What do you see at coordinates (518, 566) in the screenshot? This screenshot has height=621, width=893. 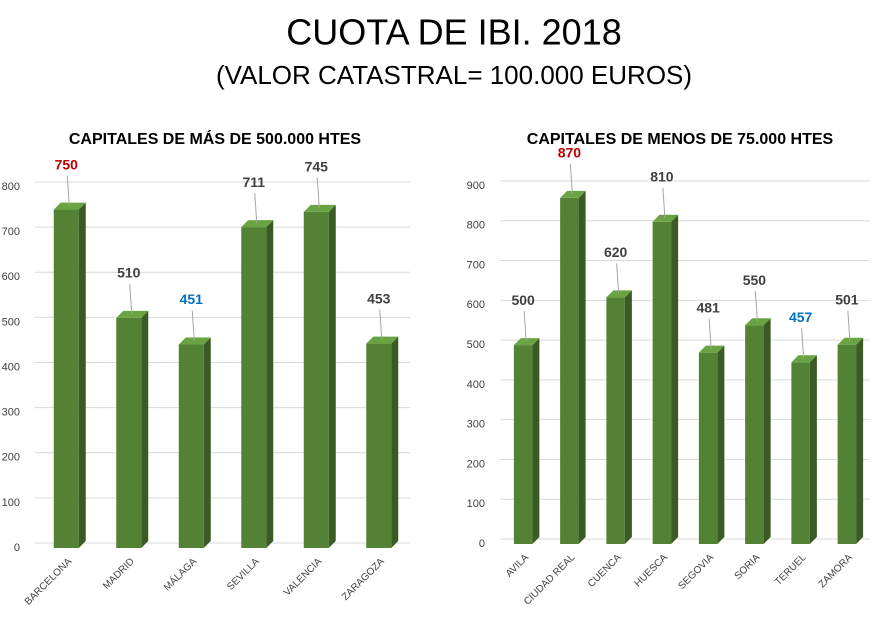 I see `x-tick-label: AVILA` at bounding box center [518, 566].